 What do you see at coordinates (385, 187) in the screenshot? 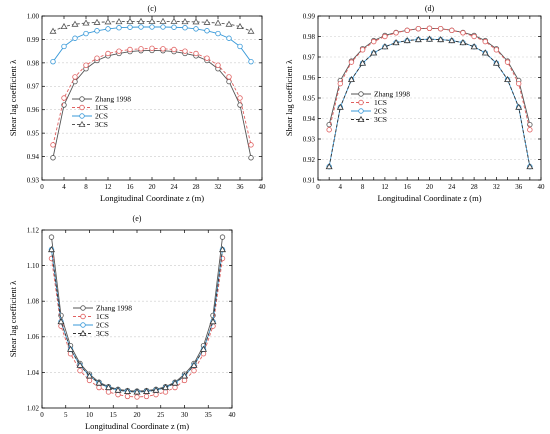
I see `x-tick-label: 12` at bounding box center [385, 187].